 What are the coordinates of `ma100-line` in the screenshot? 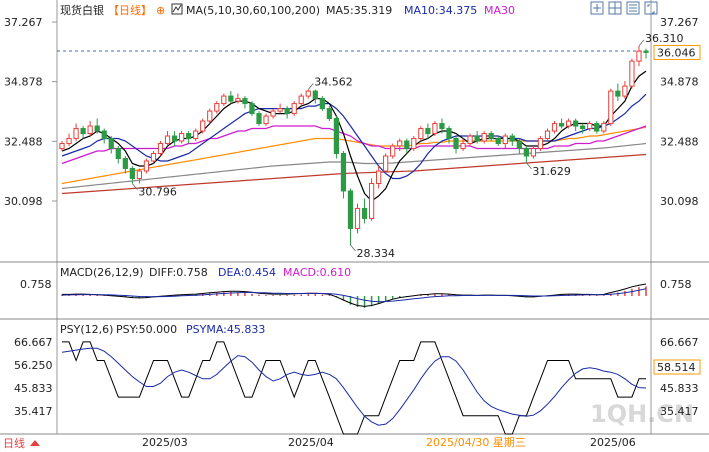 It's located at (354, 166).